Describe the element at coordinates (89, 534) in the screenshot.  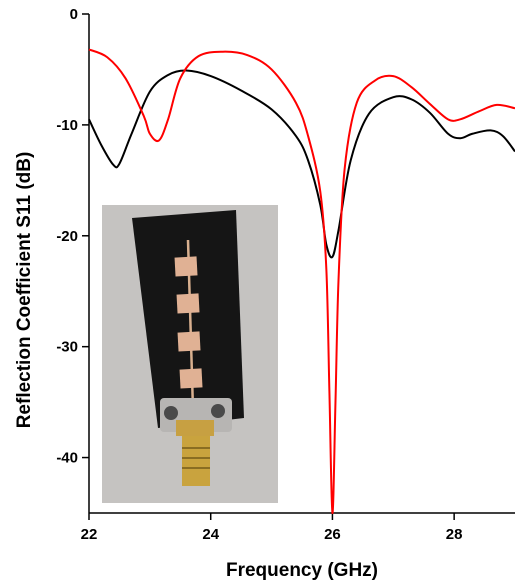
I see `x-tick-label: 22` at that location.